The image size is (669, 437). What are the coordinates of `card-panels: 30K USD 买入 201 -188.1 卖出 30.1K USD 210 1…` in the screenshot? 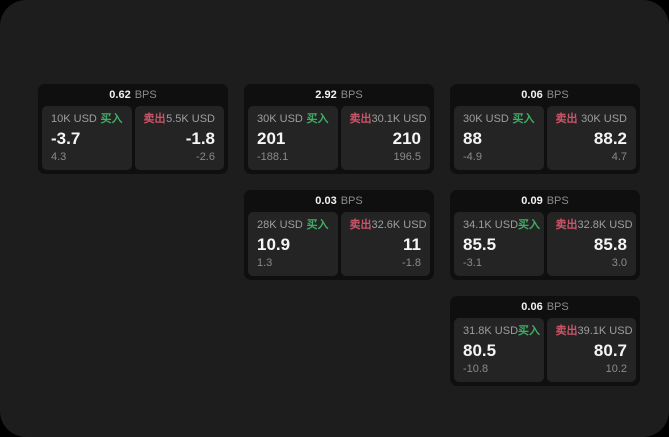 It's located at (339, 140).